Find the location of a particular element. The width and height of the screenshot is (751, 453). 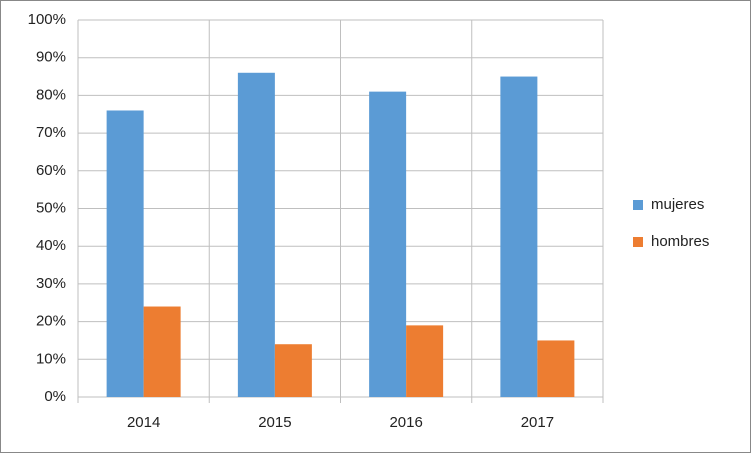

x-tick-label: 2017 is located at coordinates (537, 422).